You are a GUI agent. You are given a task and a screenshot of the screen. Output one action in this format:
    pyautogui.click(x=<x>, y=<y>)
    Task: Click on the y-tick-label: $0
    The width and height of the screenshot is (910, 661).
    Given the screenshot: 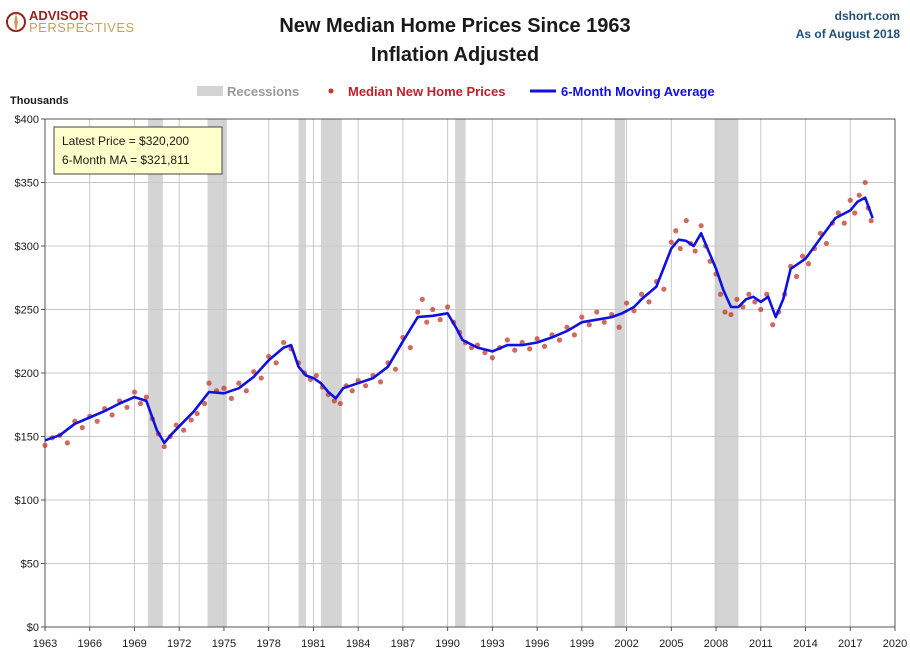 What is the action you would take?
    pyautogui.click(x=33, y=628)
    